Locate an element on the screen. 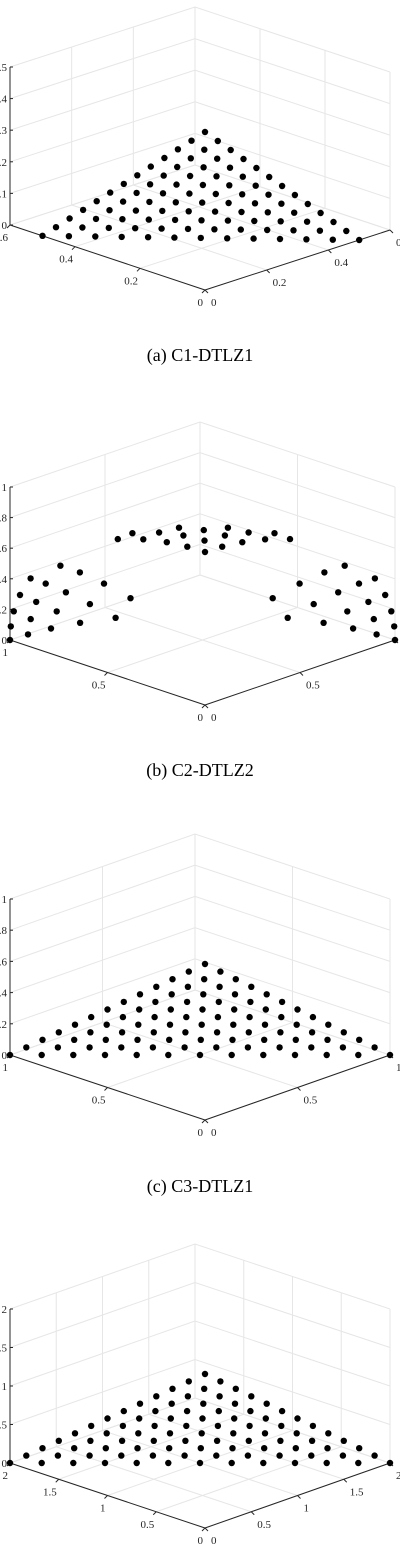 Image resolution: width=400 pixels, height=1550 pixels. data-points is located at coordinates (202, 584).